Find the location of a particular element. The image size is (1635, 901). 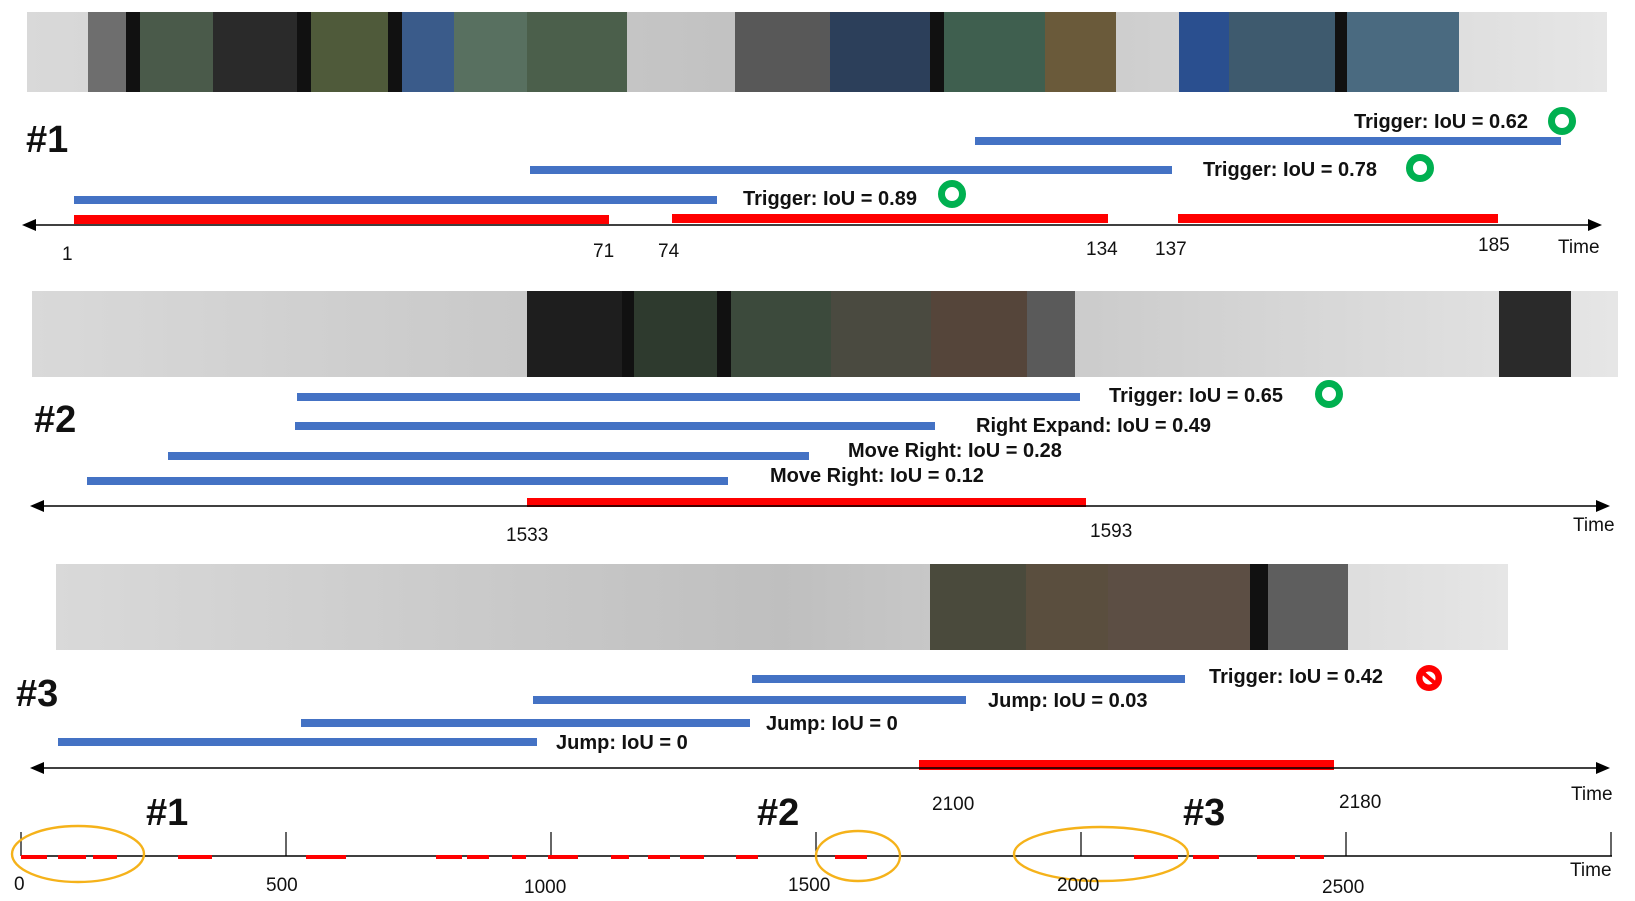

panel-1-tick-label: 74 is located at coordinates (669, 251).